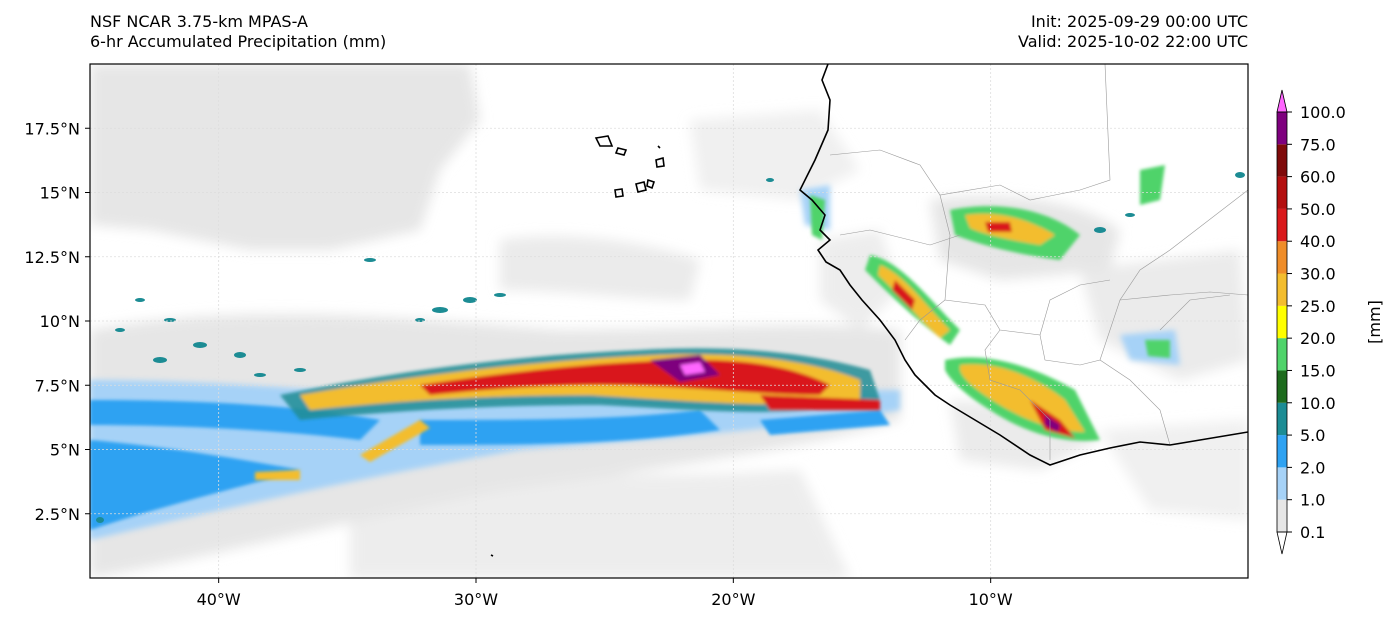 The height and width of the screenshot is (623, 1396). I want to click on colorbar-tick-label: 20.0, so click(1318, 338).